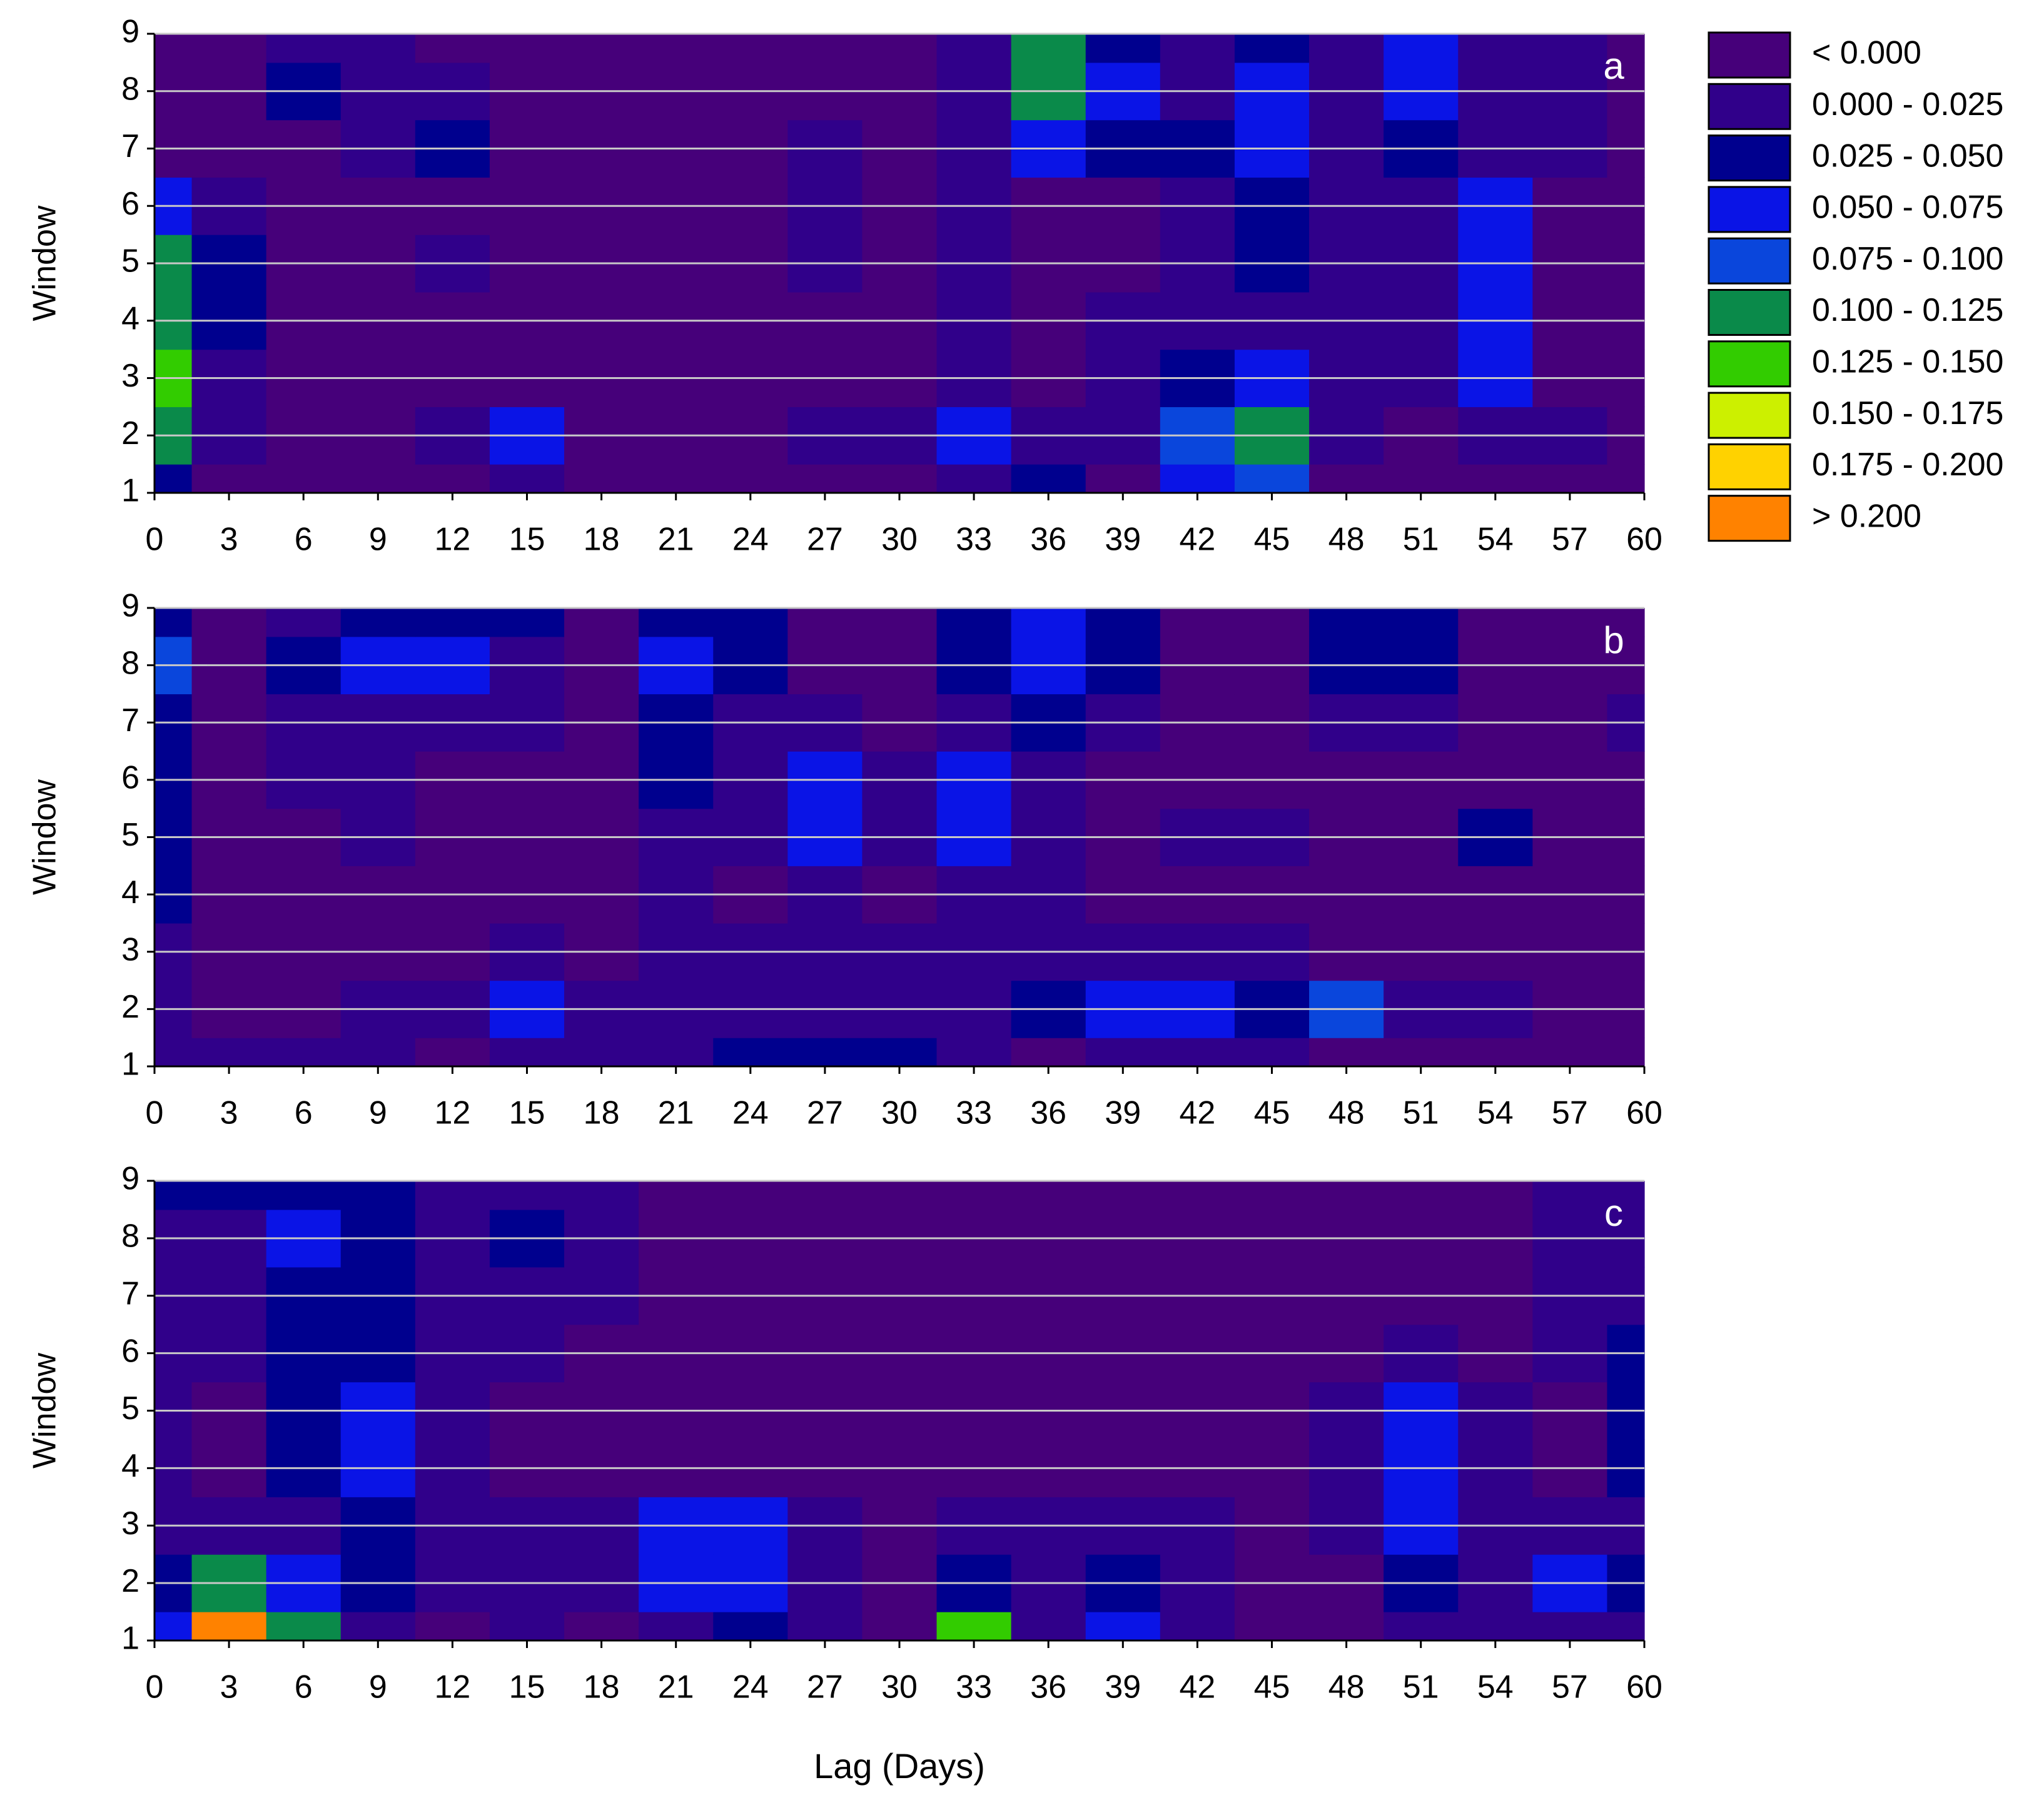  I want to click on x-tick-label: 24, so click(750, 1687).